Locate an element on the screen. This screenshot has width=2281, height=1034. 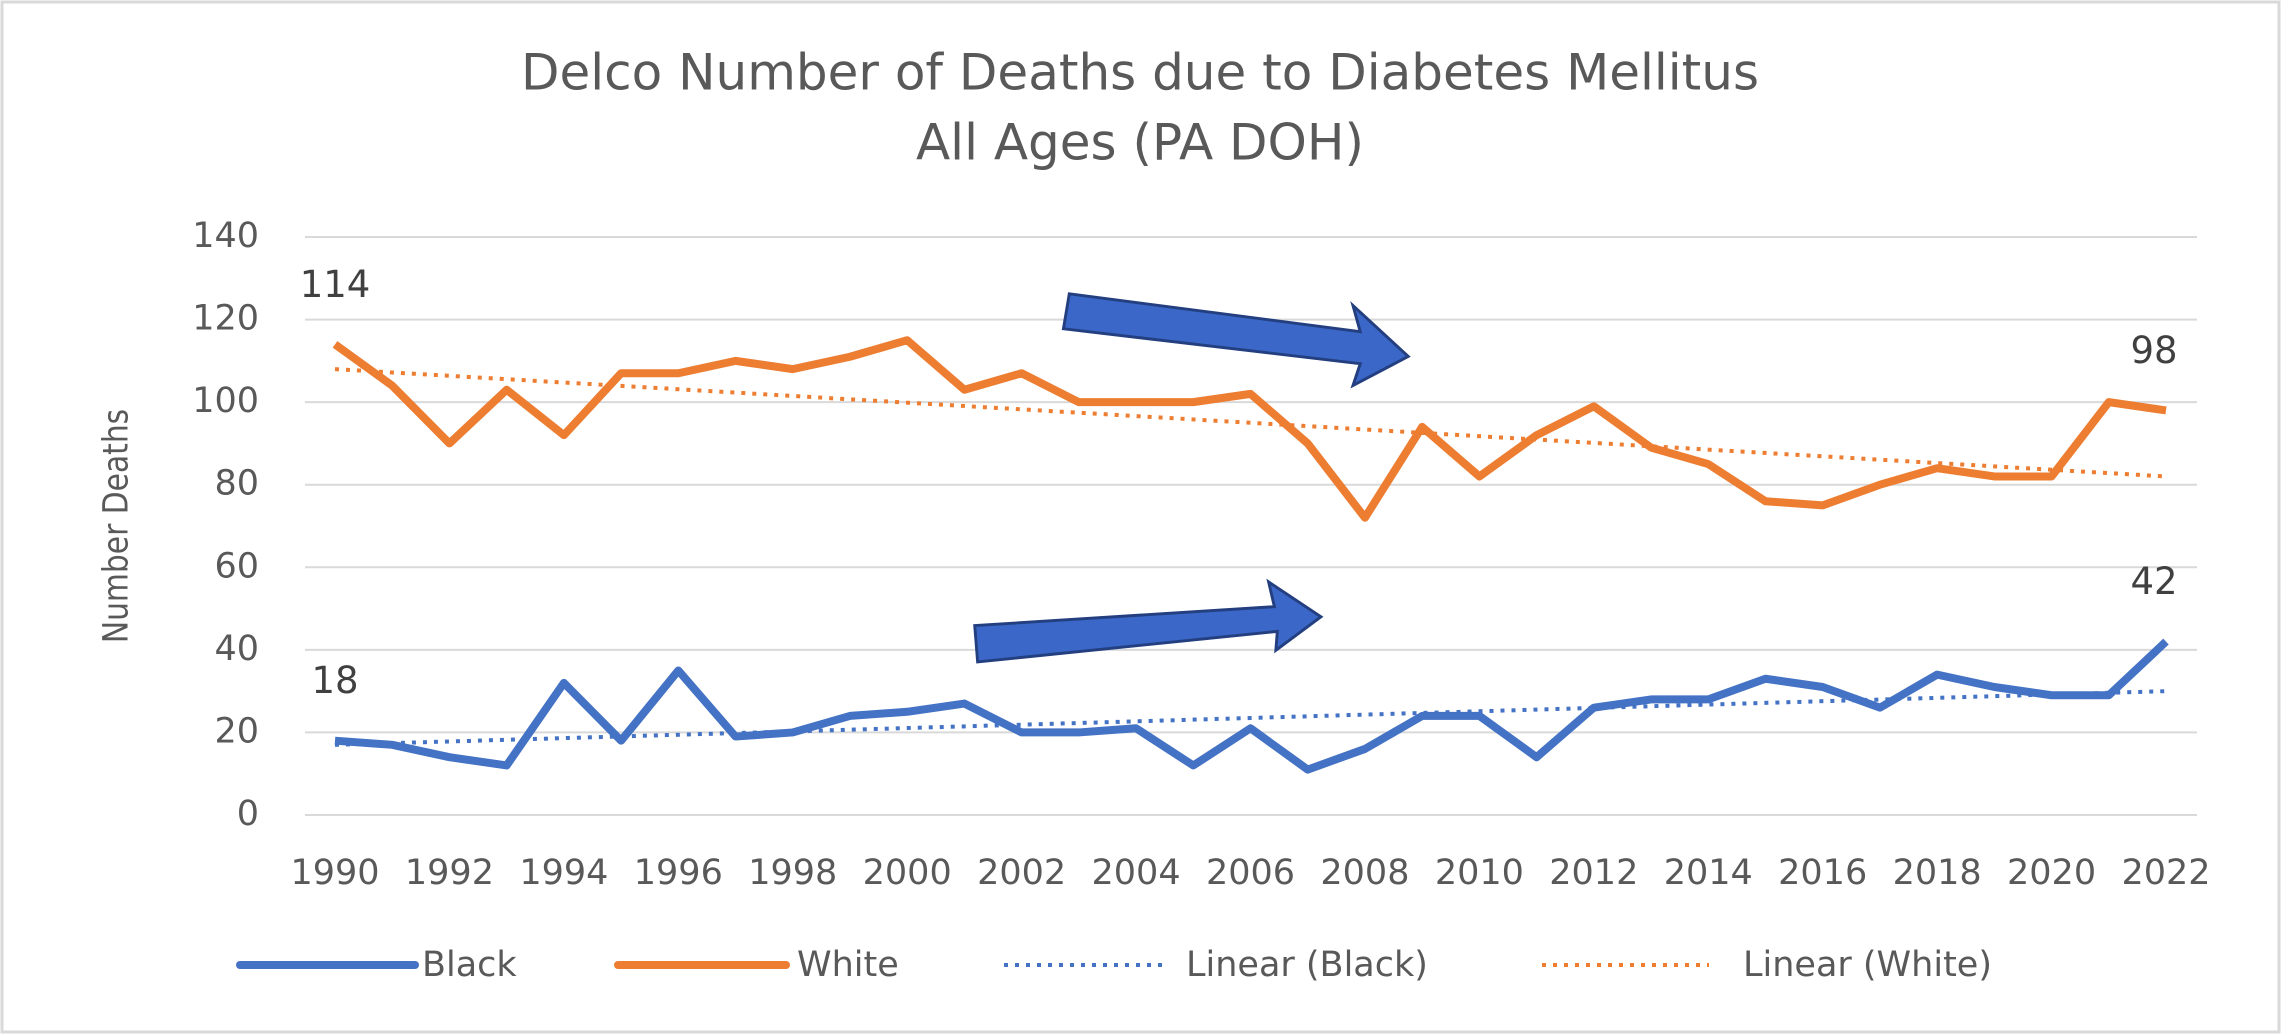
x-tick-label: 2022 is located at coordinates (2165, 873).